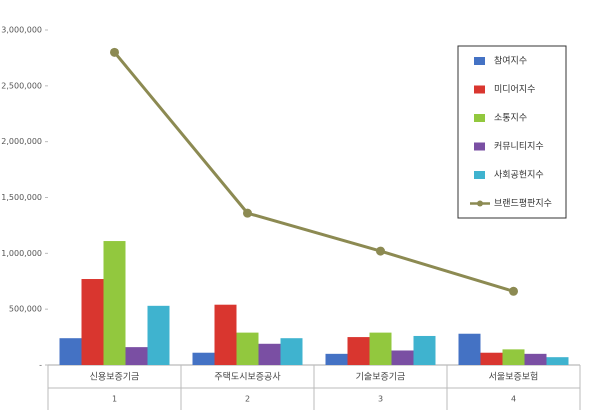 The height and width of the screenshot is (420, 600). I want to click on x-tick-label: 기술보증기금, so click(381, 377).